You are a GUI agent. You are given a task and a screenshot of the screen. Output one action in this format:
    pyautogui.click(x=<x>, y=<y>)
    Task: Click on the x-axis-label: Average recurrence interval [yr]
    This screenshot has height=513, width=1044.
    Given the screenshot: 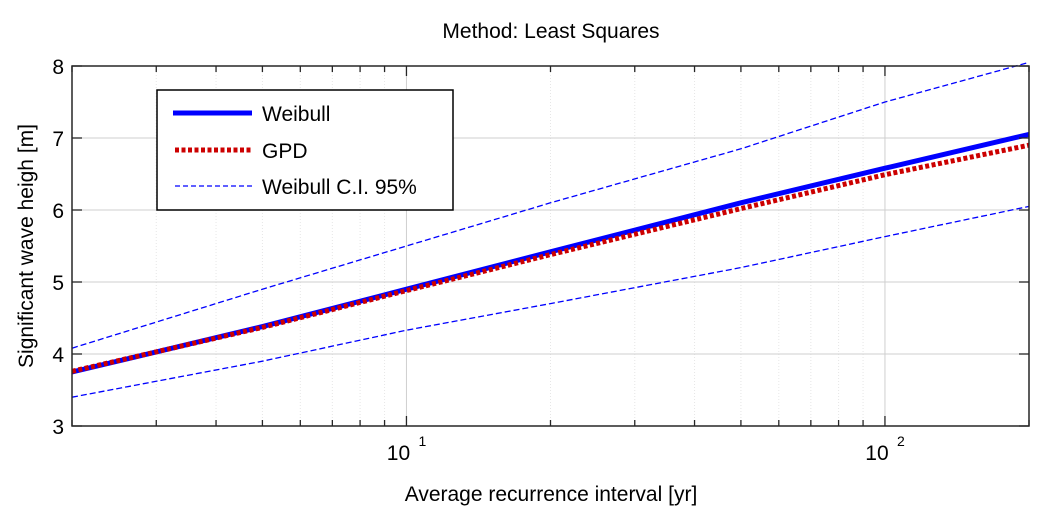 What is the action you would take?
    pyautogui.click(x=551, y=494)
    